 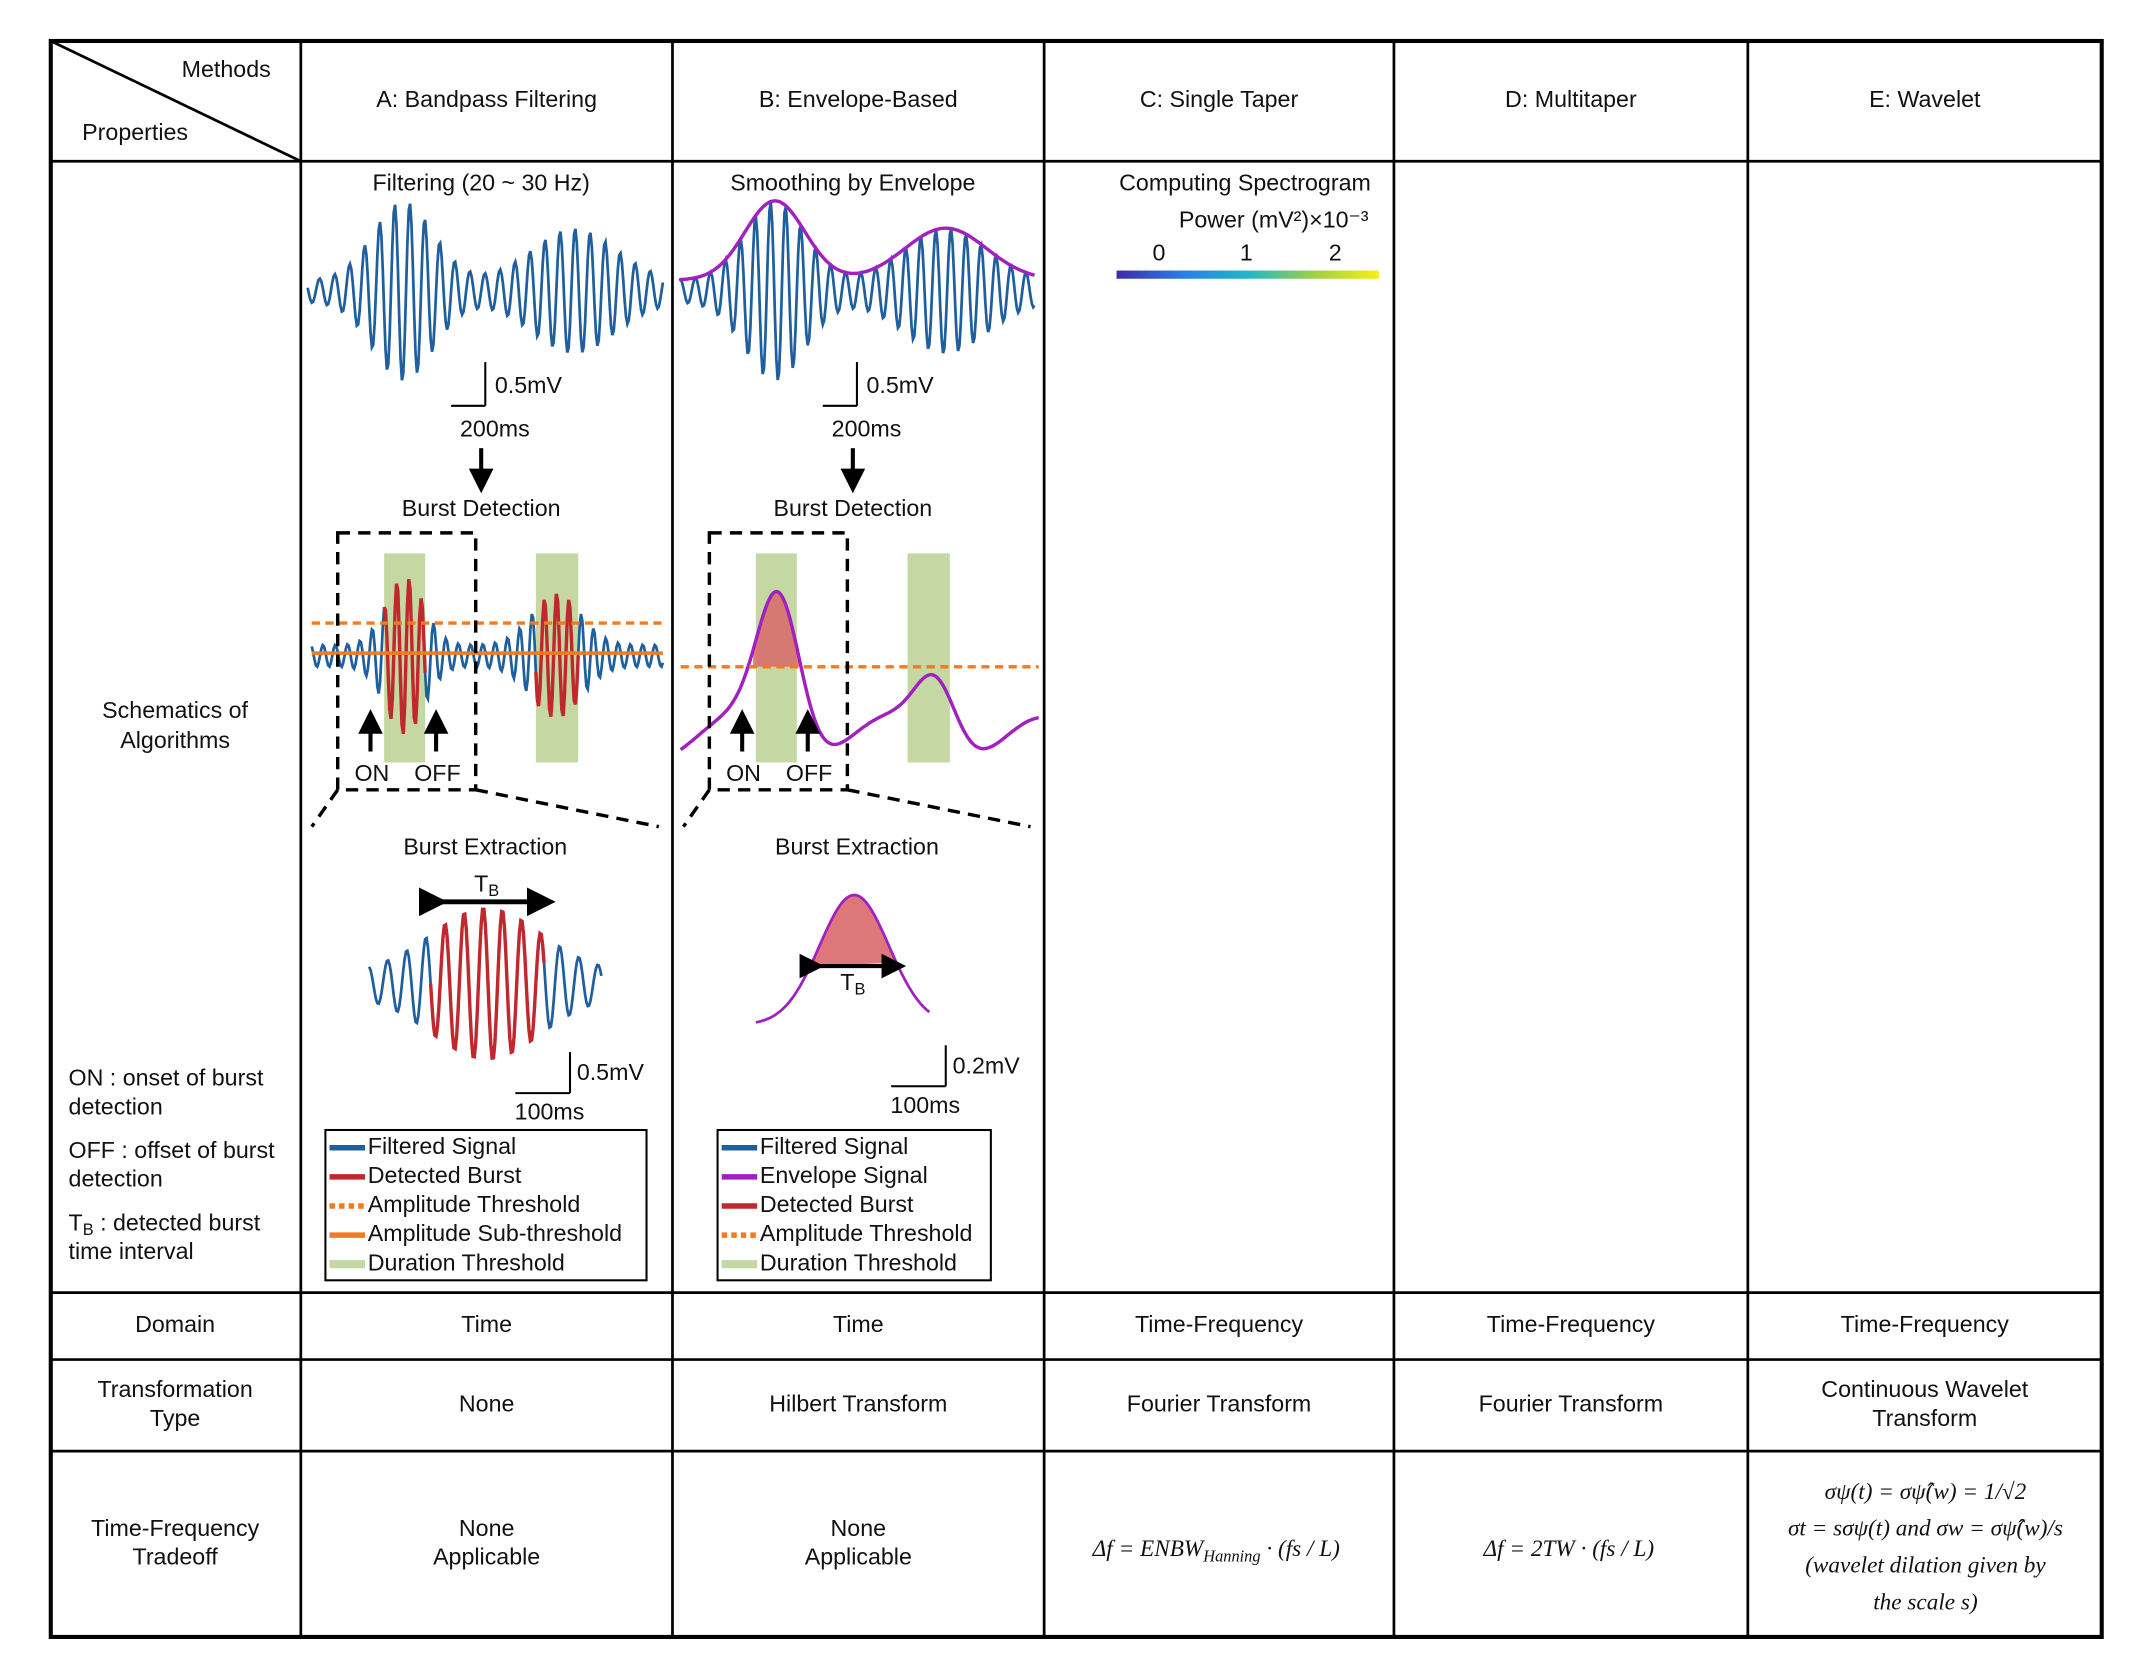 What do you see at coordinates (174, 1389) in the screenshot?
I see `row-label: Transformation` at bounding box center [174, 1389].